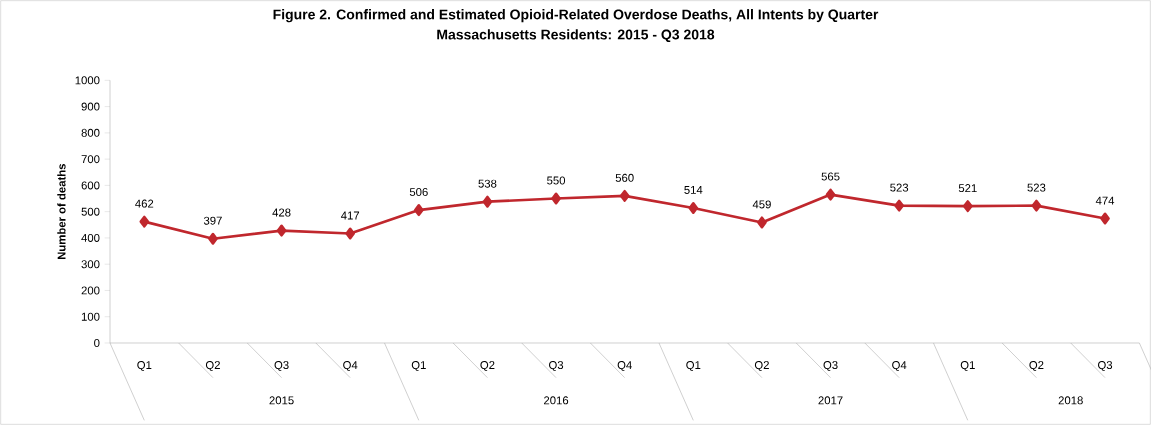 This screenshot has height=425, width=1151. I want to click on text: 2015, so click(281, 400).